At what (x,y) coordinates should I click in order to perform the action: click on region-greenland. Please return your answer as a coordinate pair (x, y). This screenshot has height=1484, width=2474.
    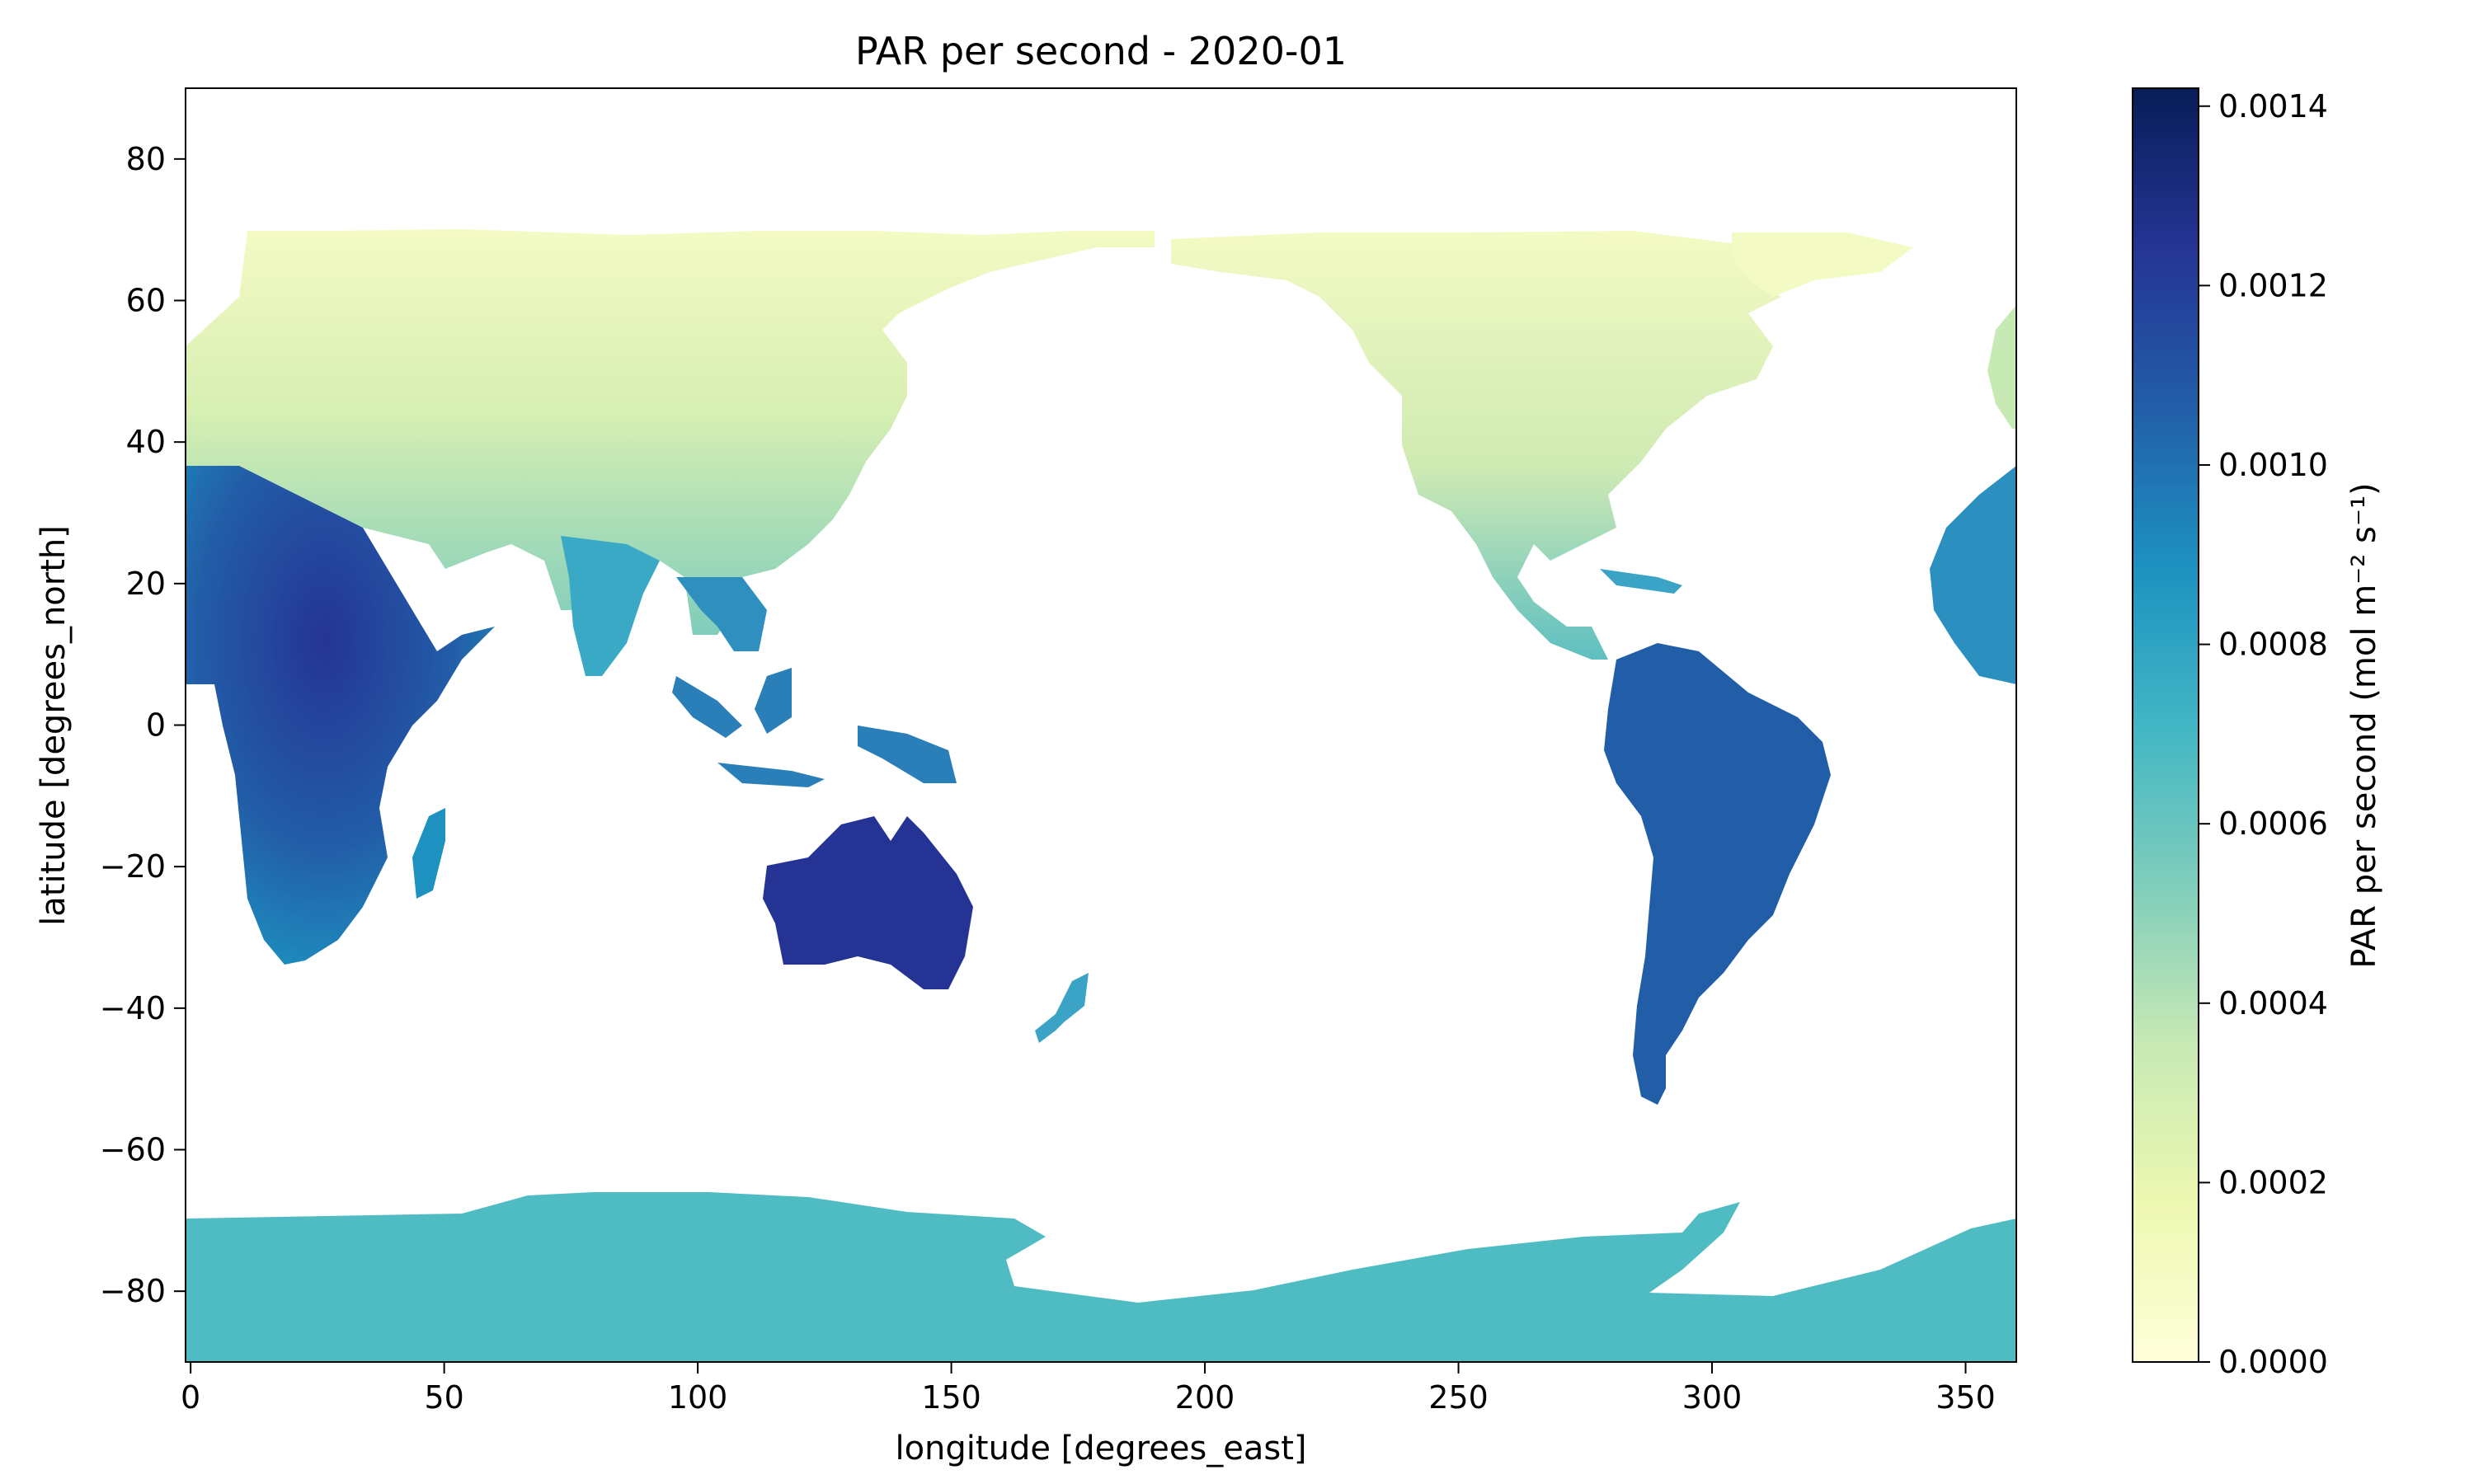
    Looking at the image, I should click on (1822, 264).